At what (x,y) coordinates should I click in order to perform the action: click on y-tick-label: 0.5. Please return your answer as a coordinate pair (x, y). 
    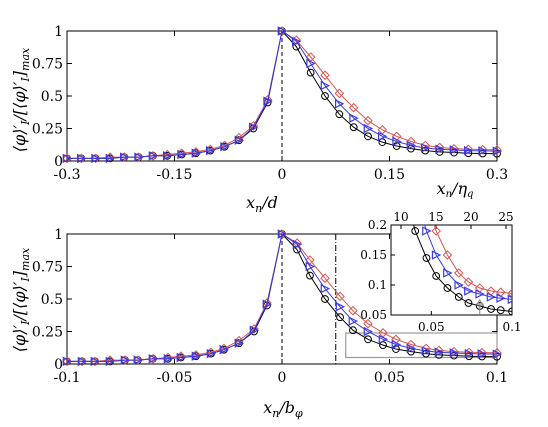
    Looking at the image, I should click on (52, 300).